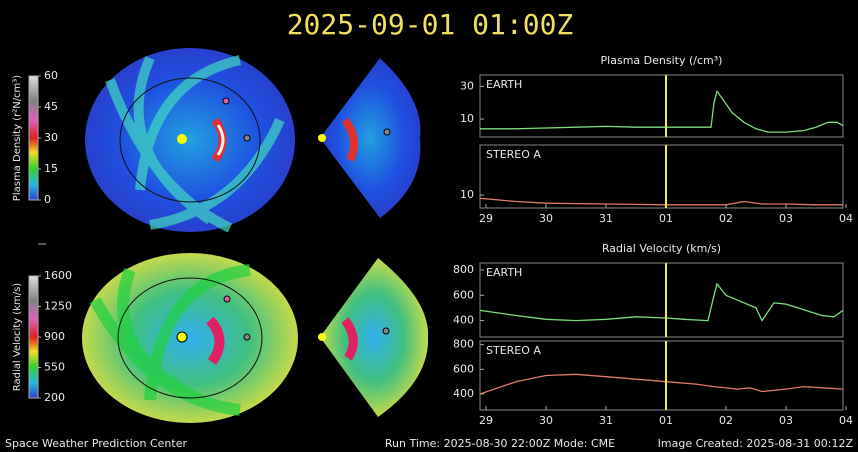 The image size is (858, 452). What do you see at coordinates (51, 106) in the screenshot?
I see `colorbar-tick-label: 45` at bounding box center [51, 106].